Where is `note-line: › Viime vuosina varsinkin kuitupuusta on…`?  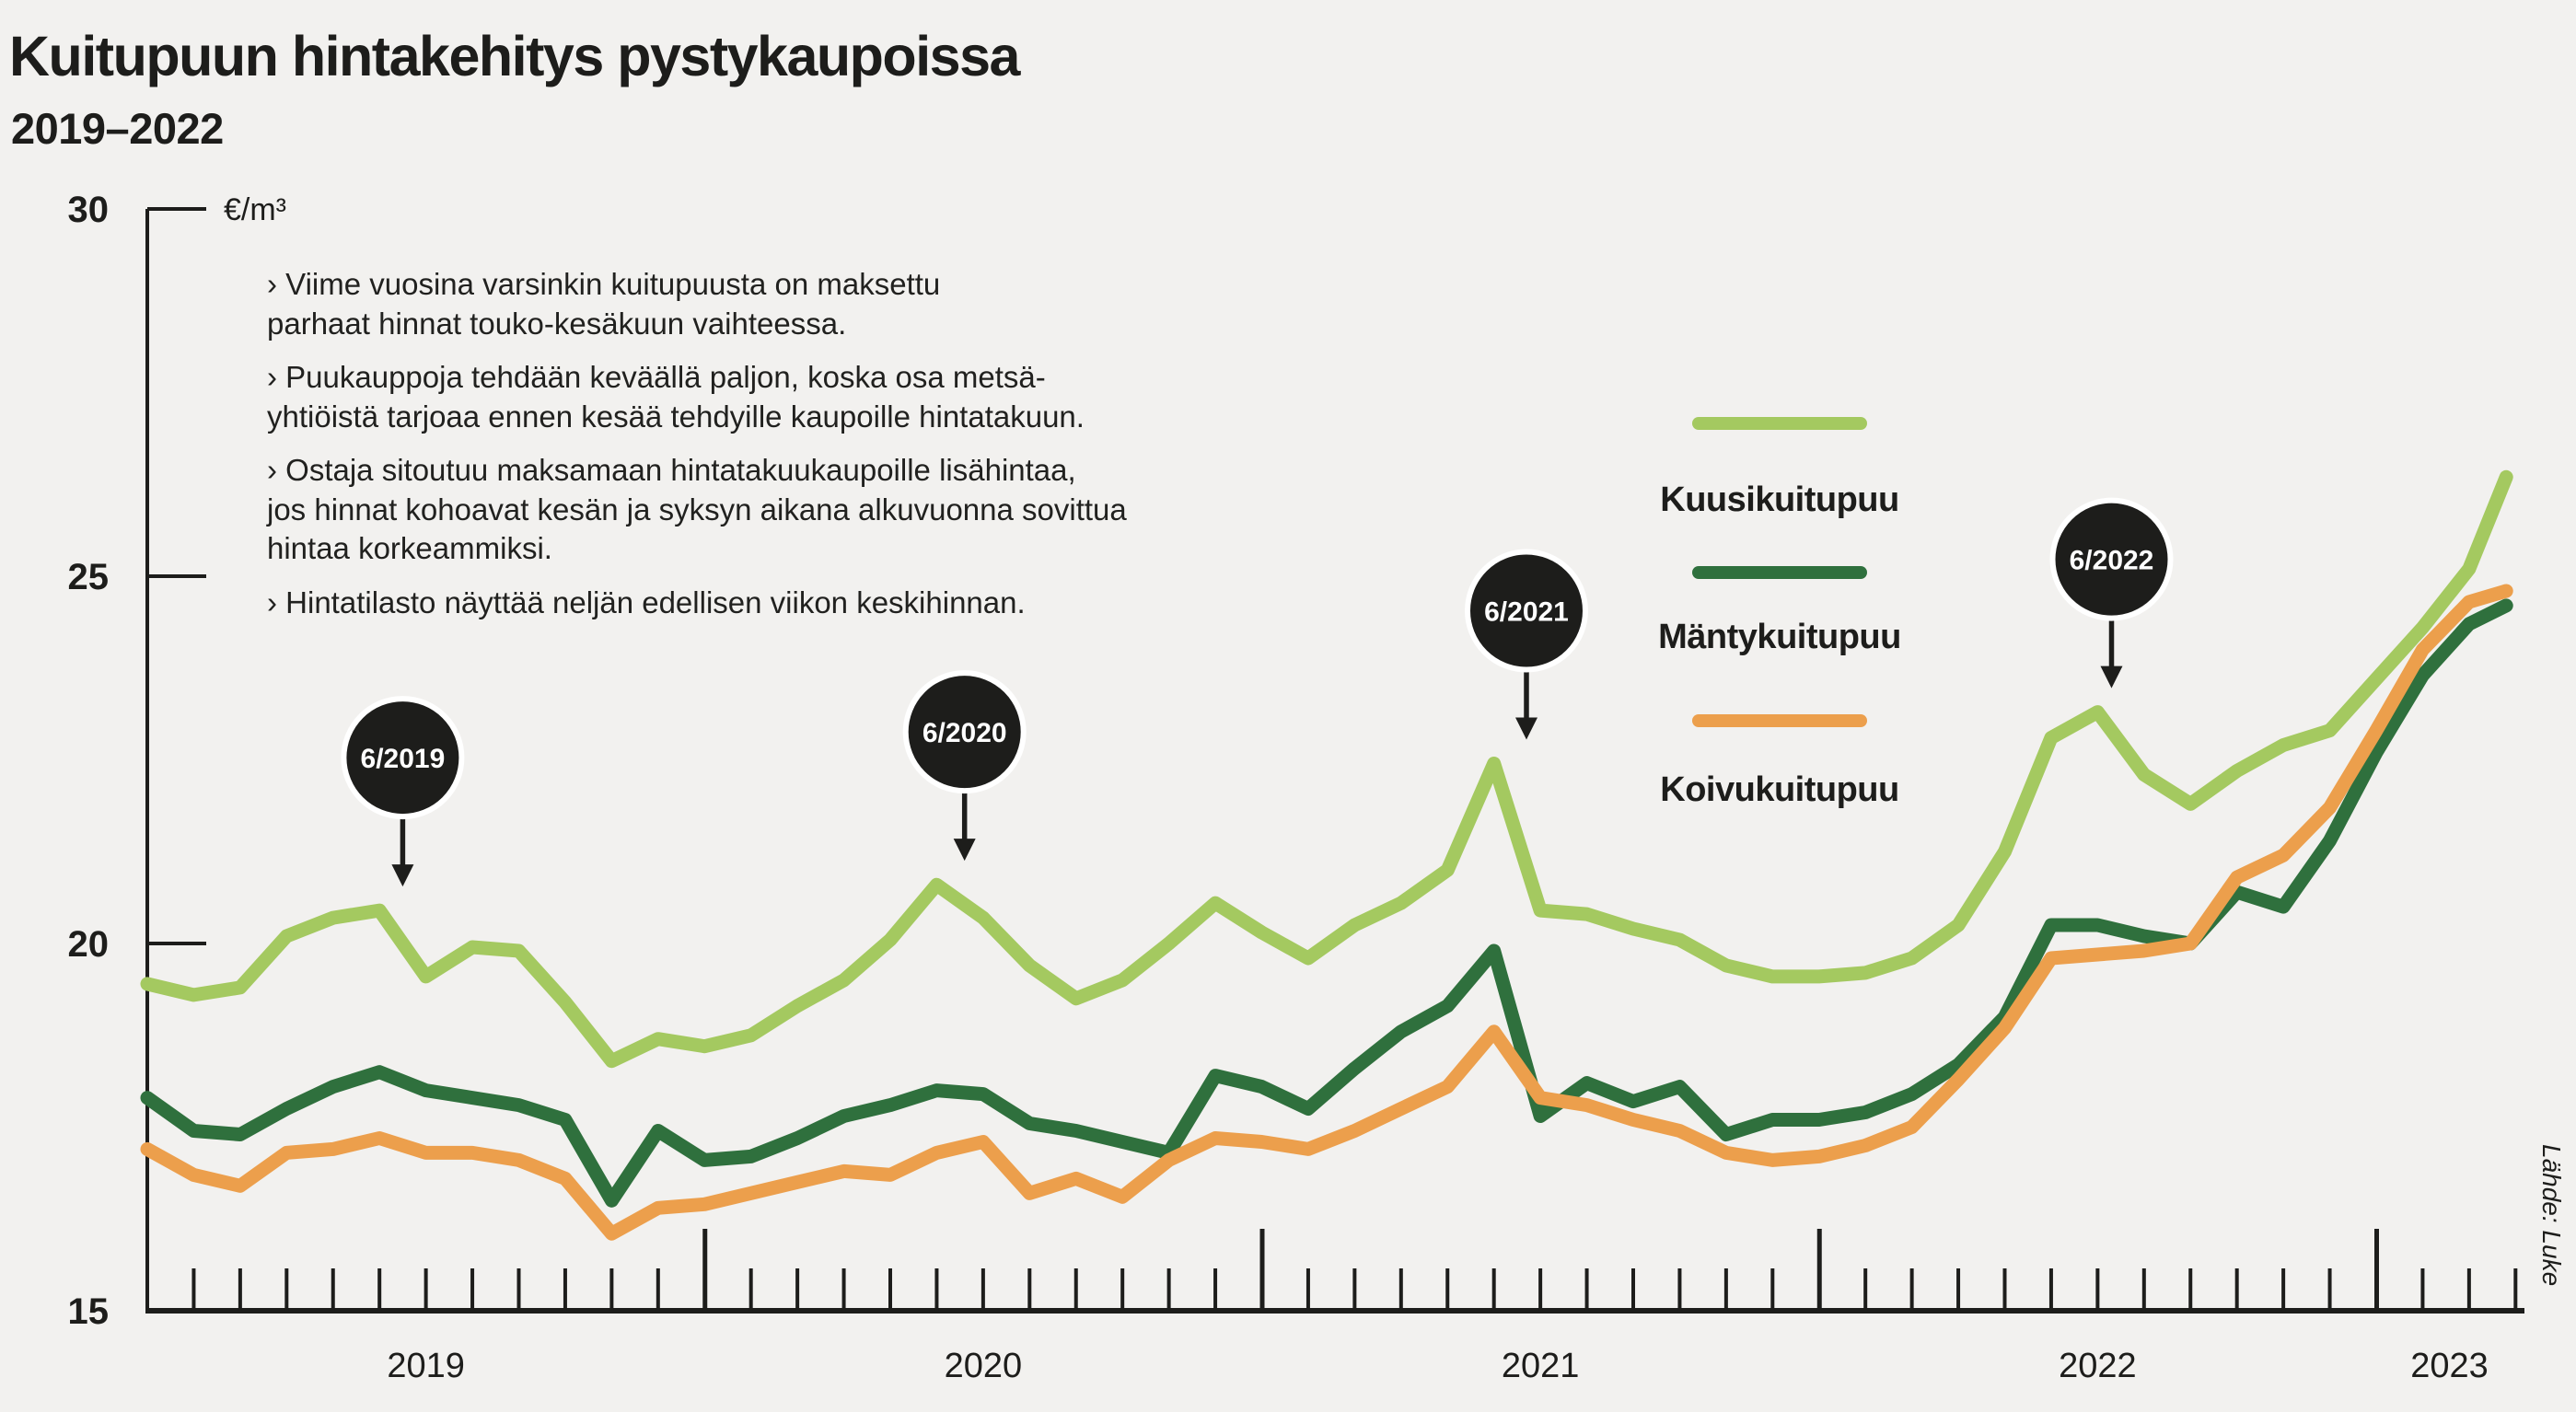
note-line: › Viime vuosina varsinkin kuitupuusta on… is located at coordinates (604, 284).